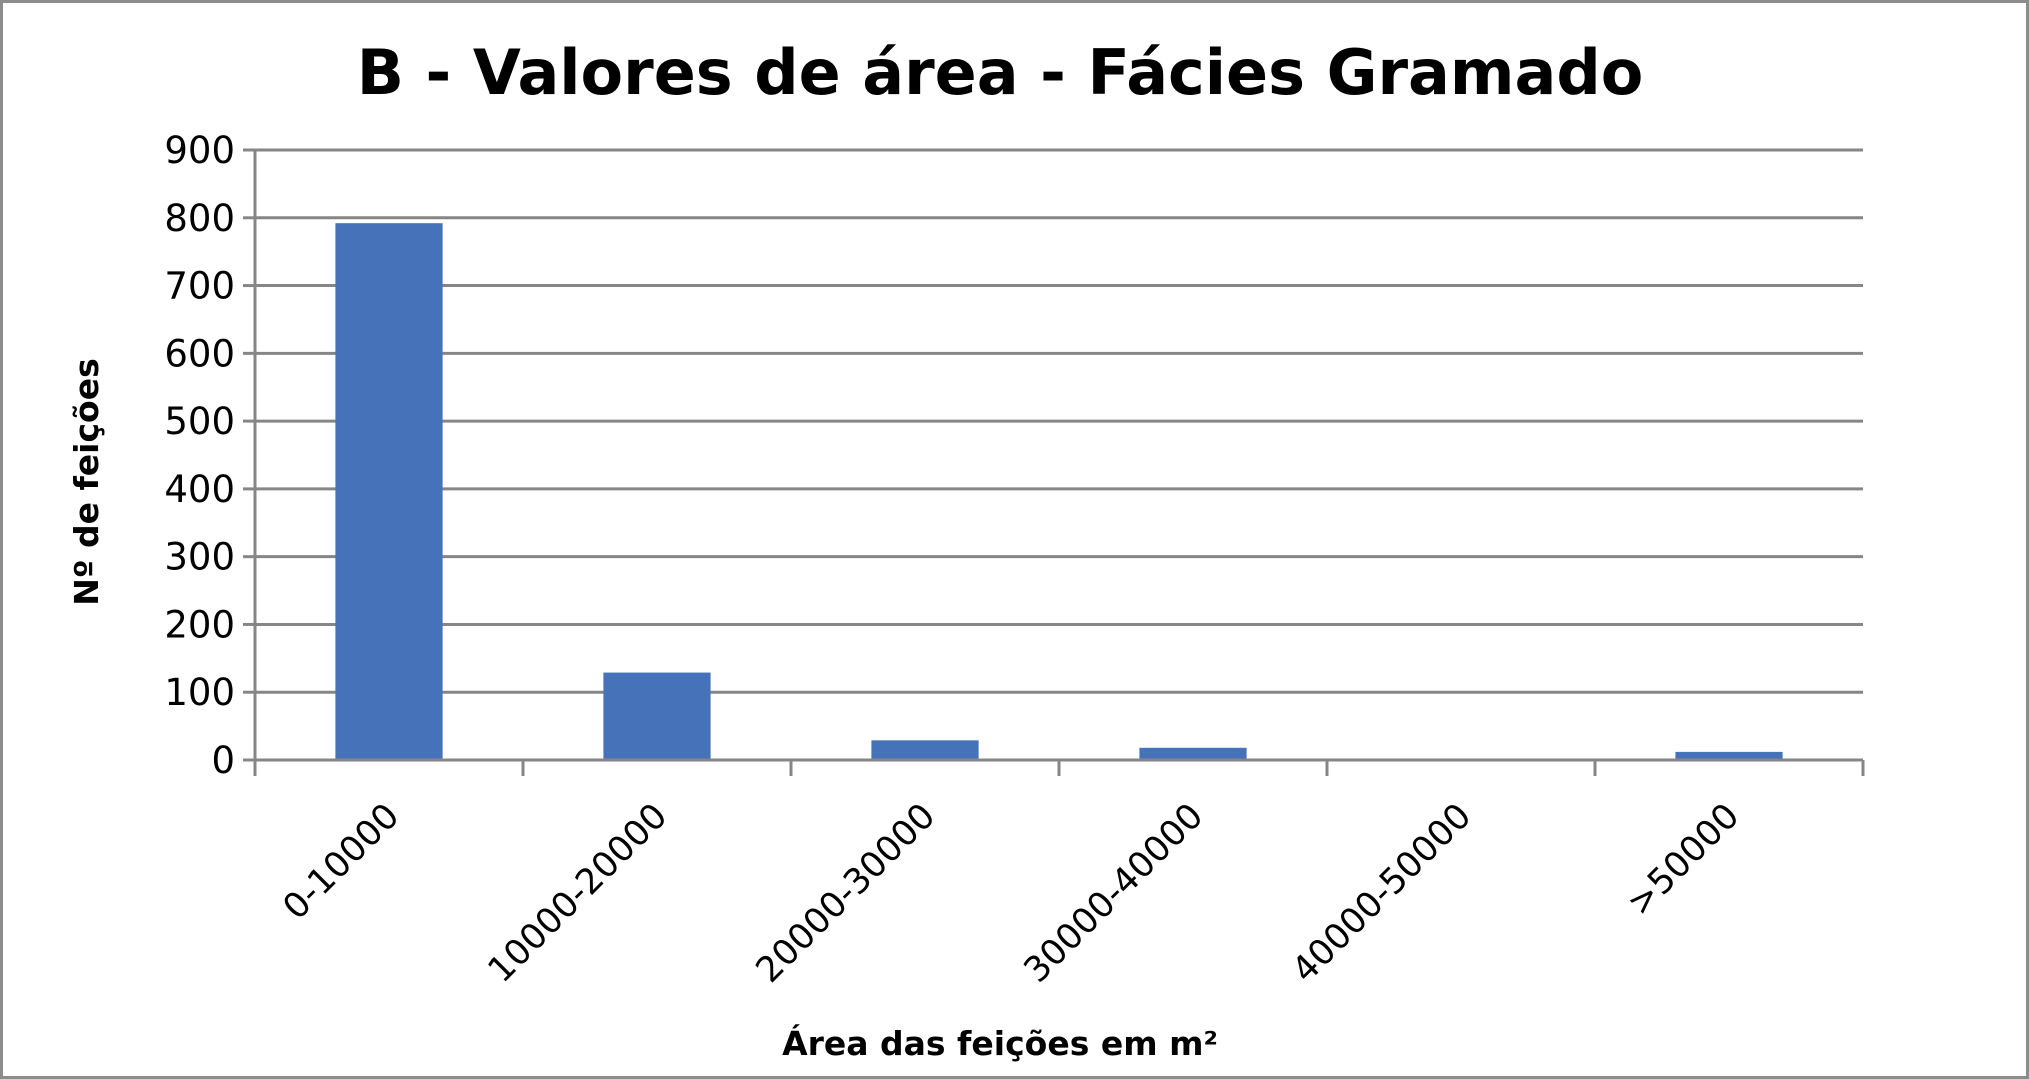 The height and width of the screenshot is (1079, 2029). I want to click on y-tick-label: 200, so click(199, 624).